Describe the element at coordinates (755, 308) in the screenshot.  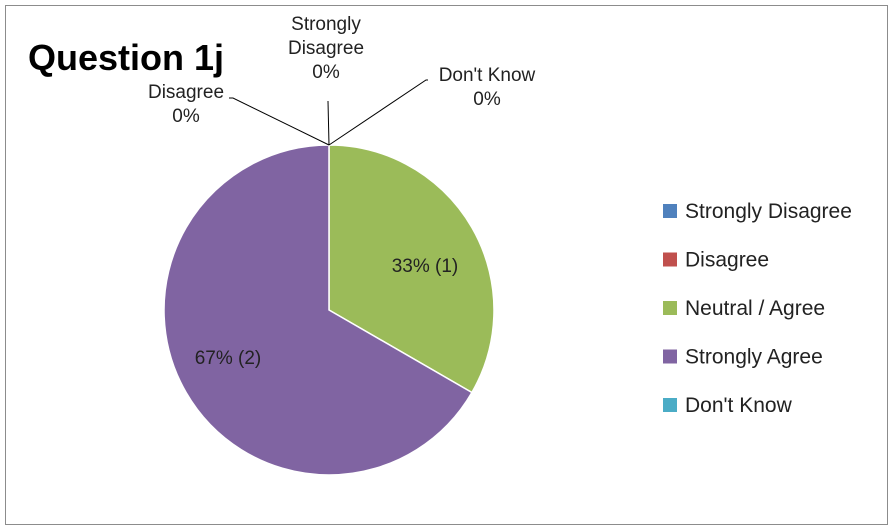
I see `legend-label: Neutral / Agree` at that location.